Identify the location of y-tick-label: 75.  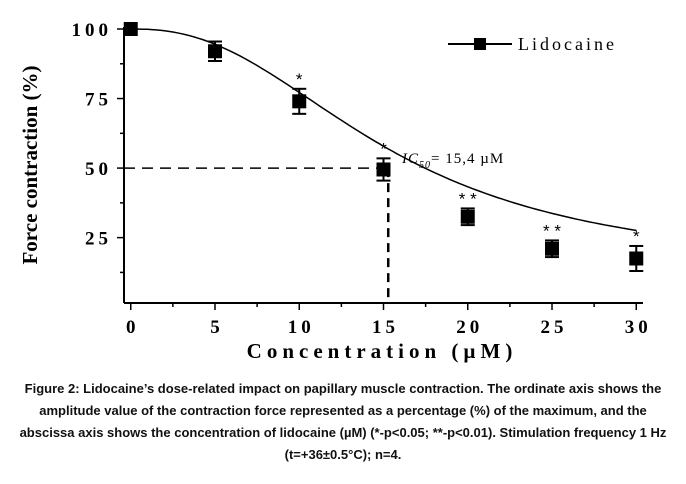
(98, 100).